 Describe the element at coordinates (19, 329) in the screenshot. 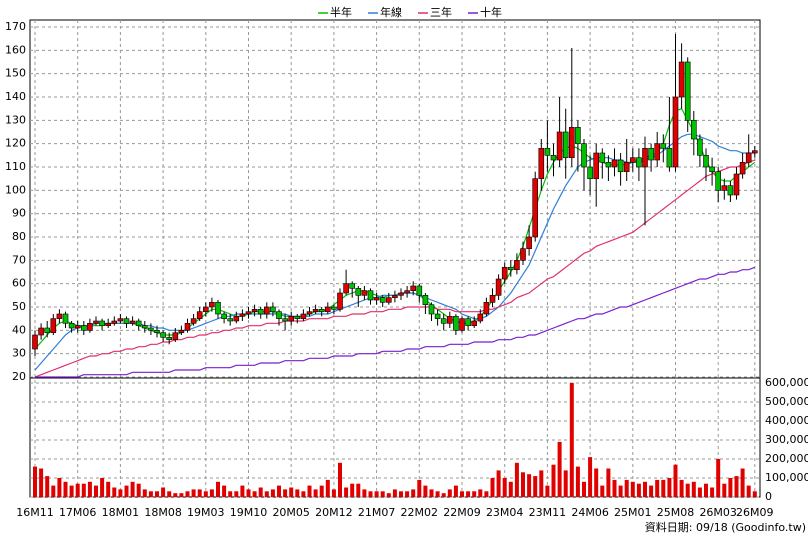

I see `y-tick-label: 40` at that location.